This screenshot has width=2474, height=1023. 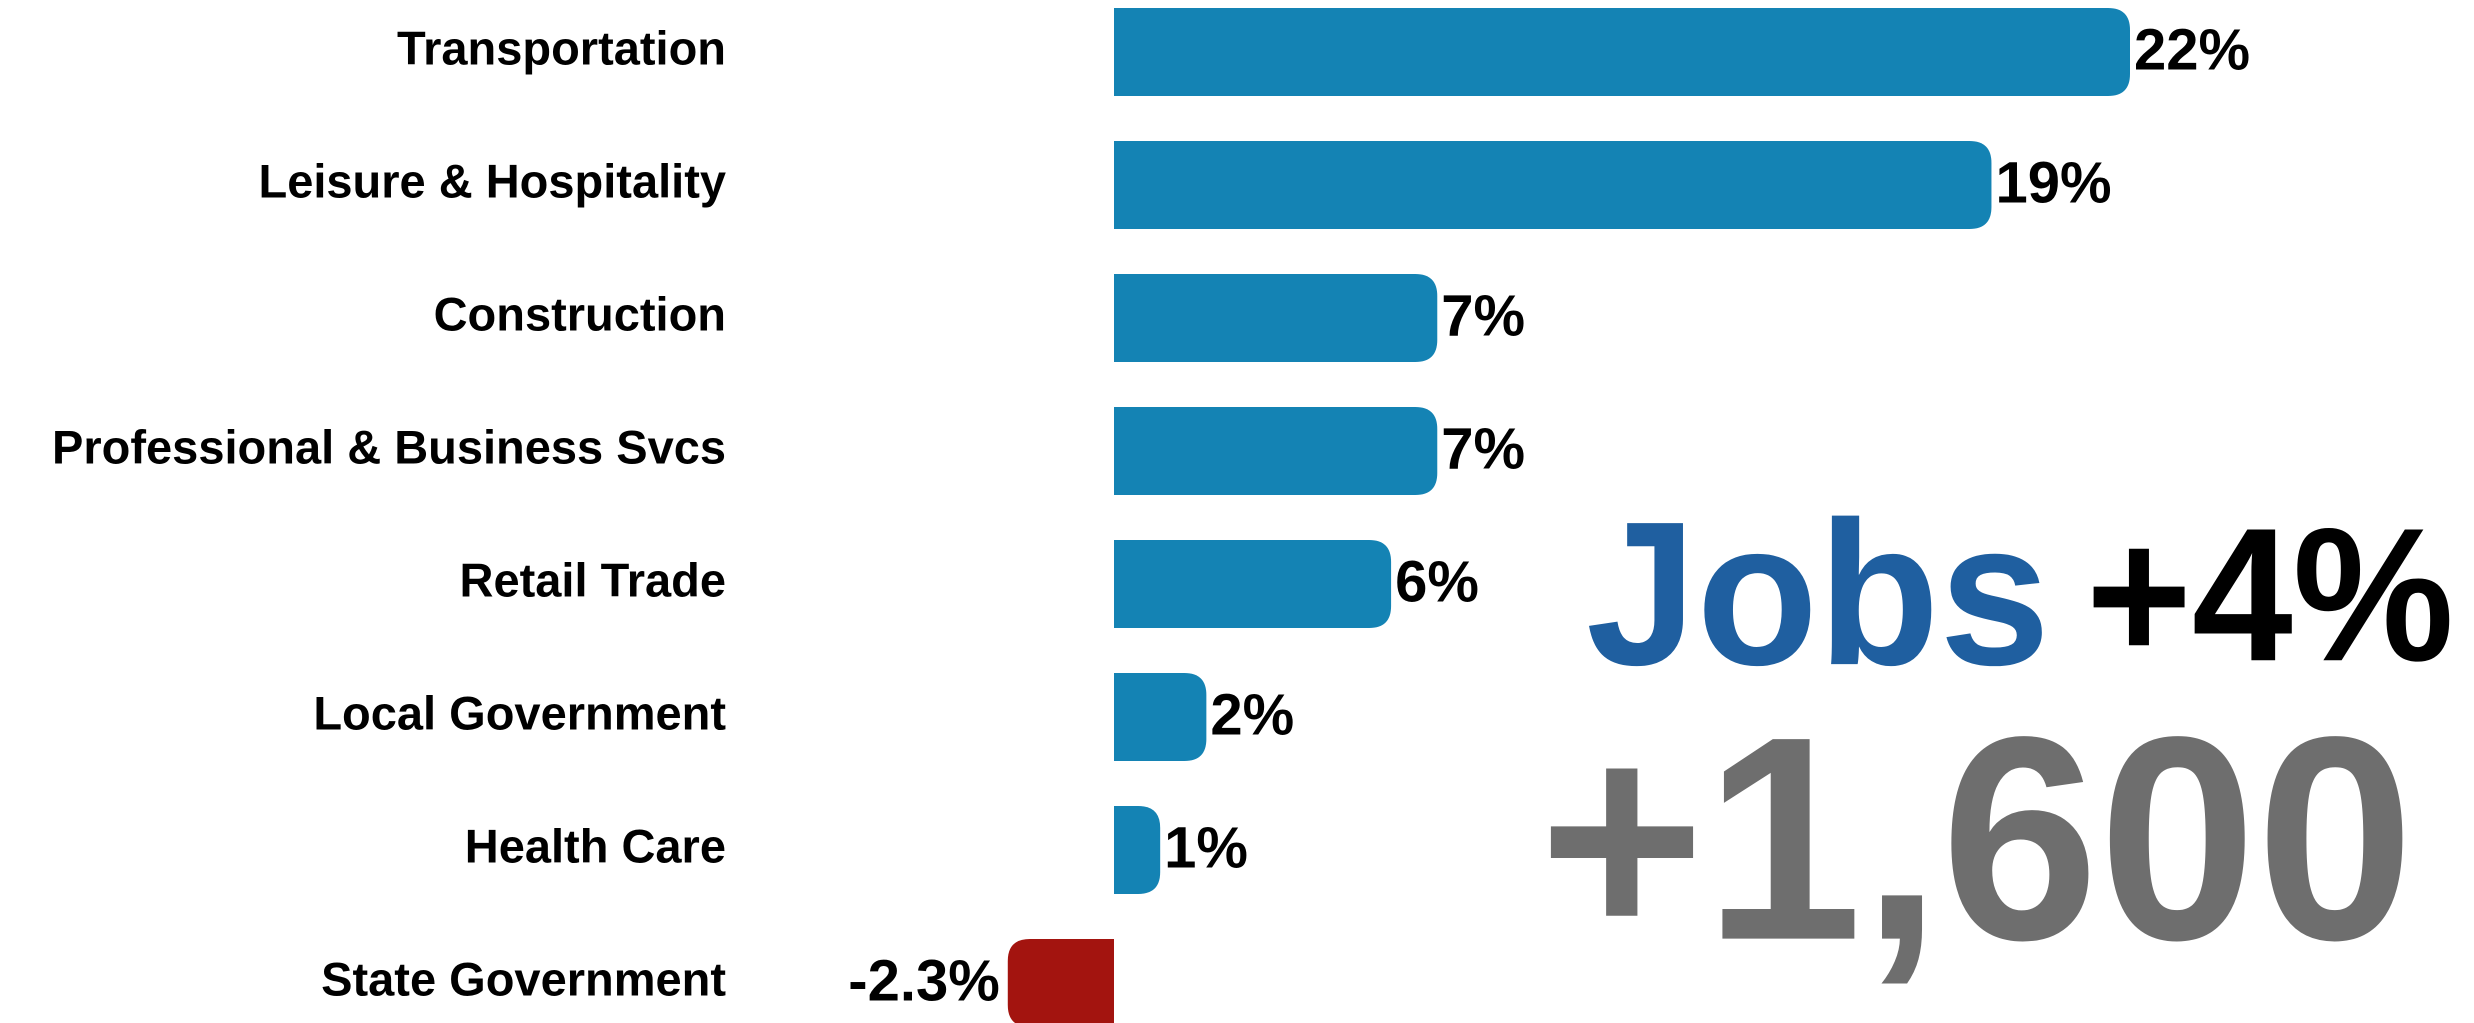 I want to click on annotation: Jobs, so click(x=1818, y=593).